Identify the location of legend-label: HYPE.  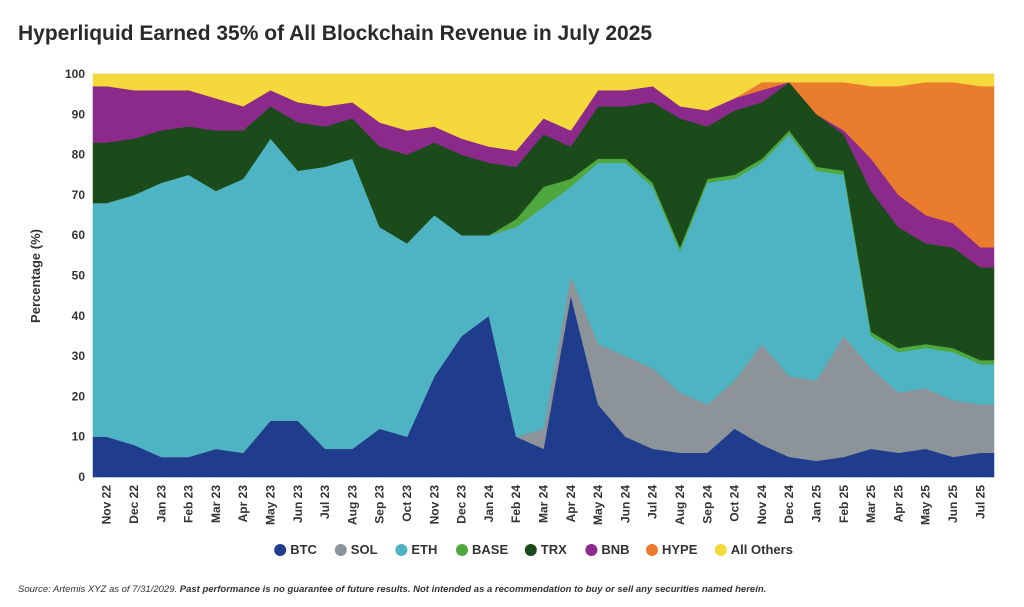
(680, 549).